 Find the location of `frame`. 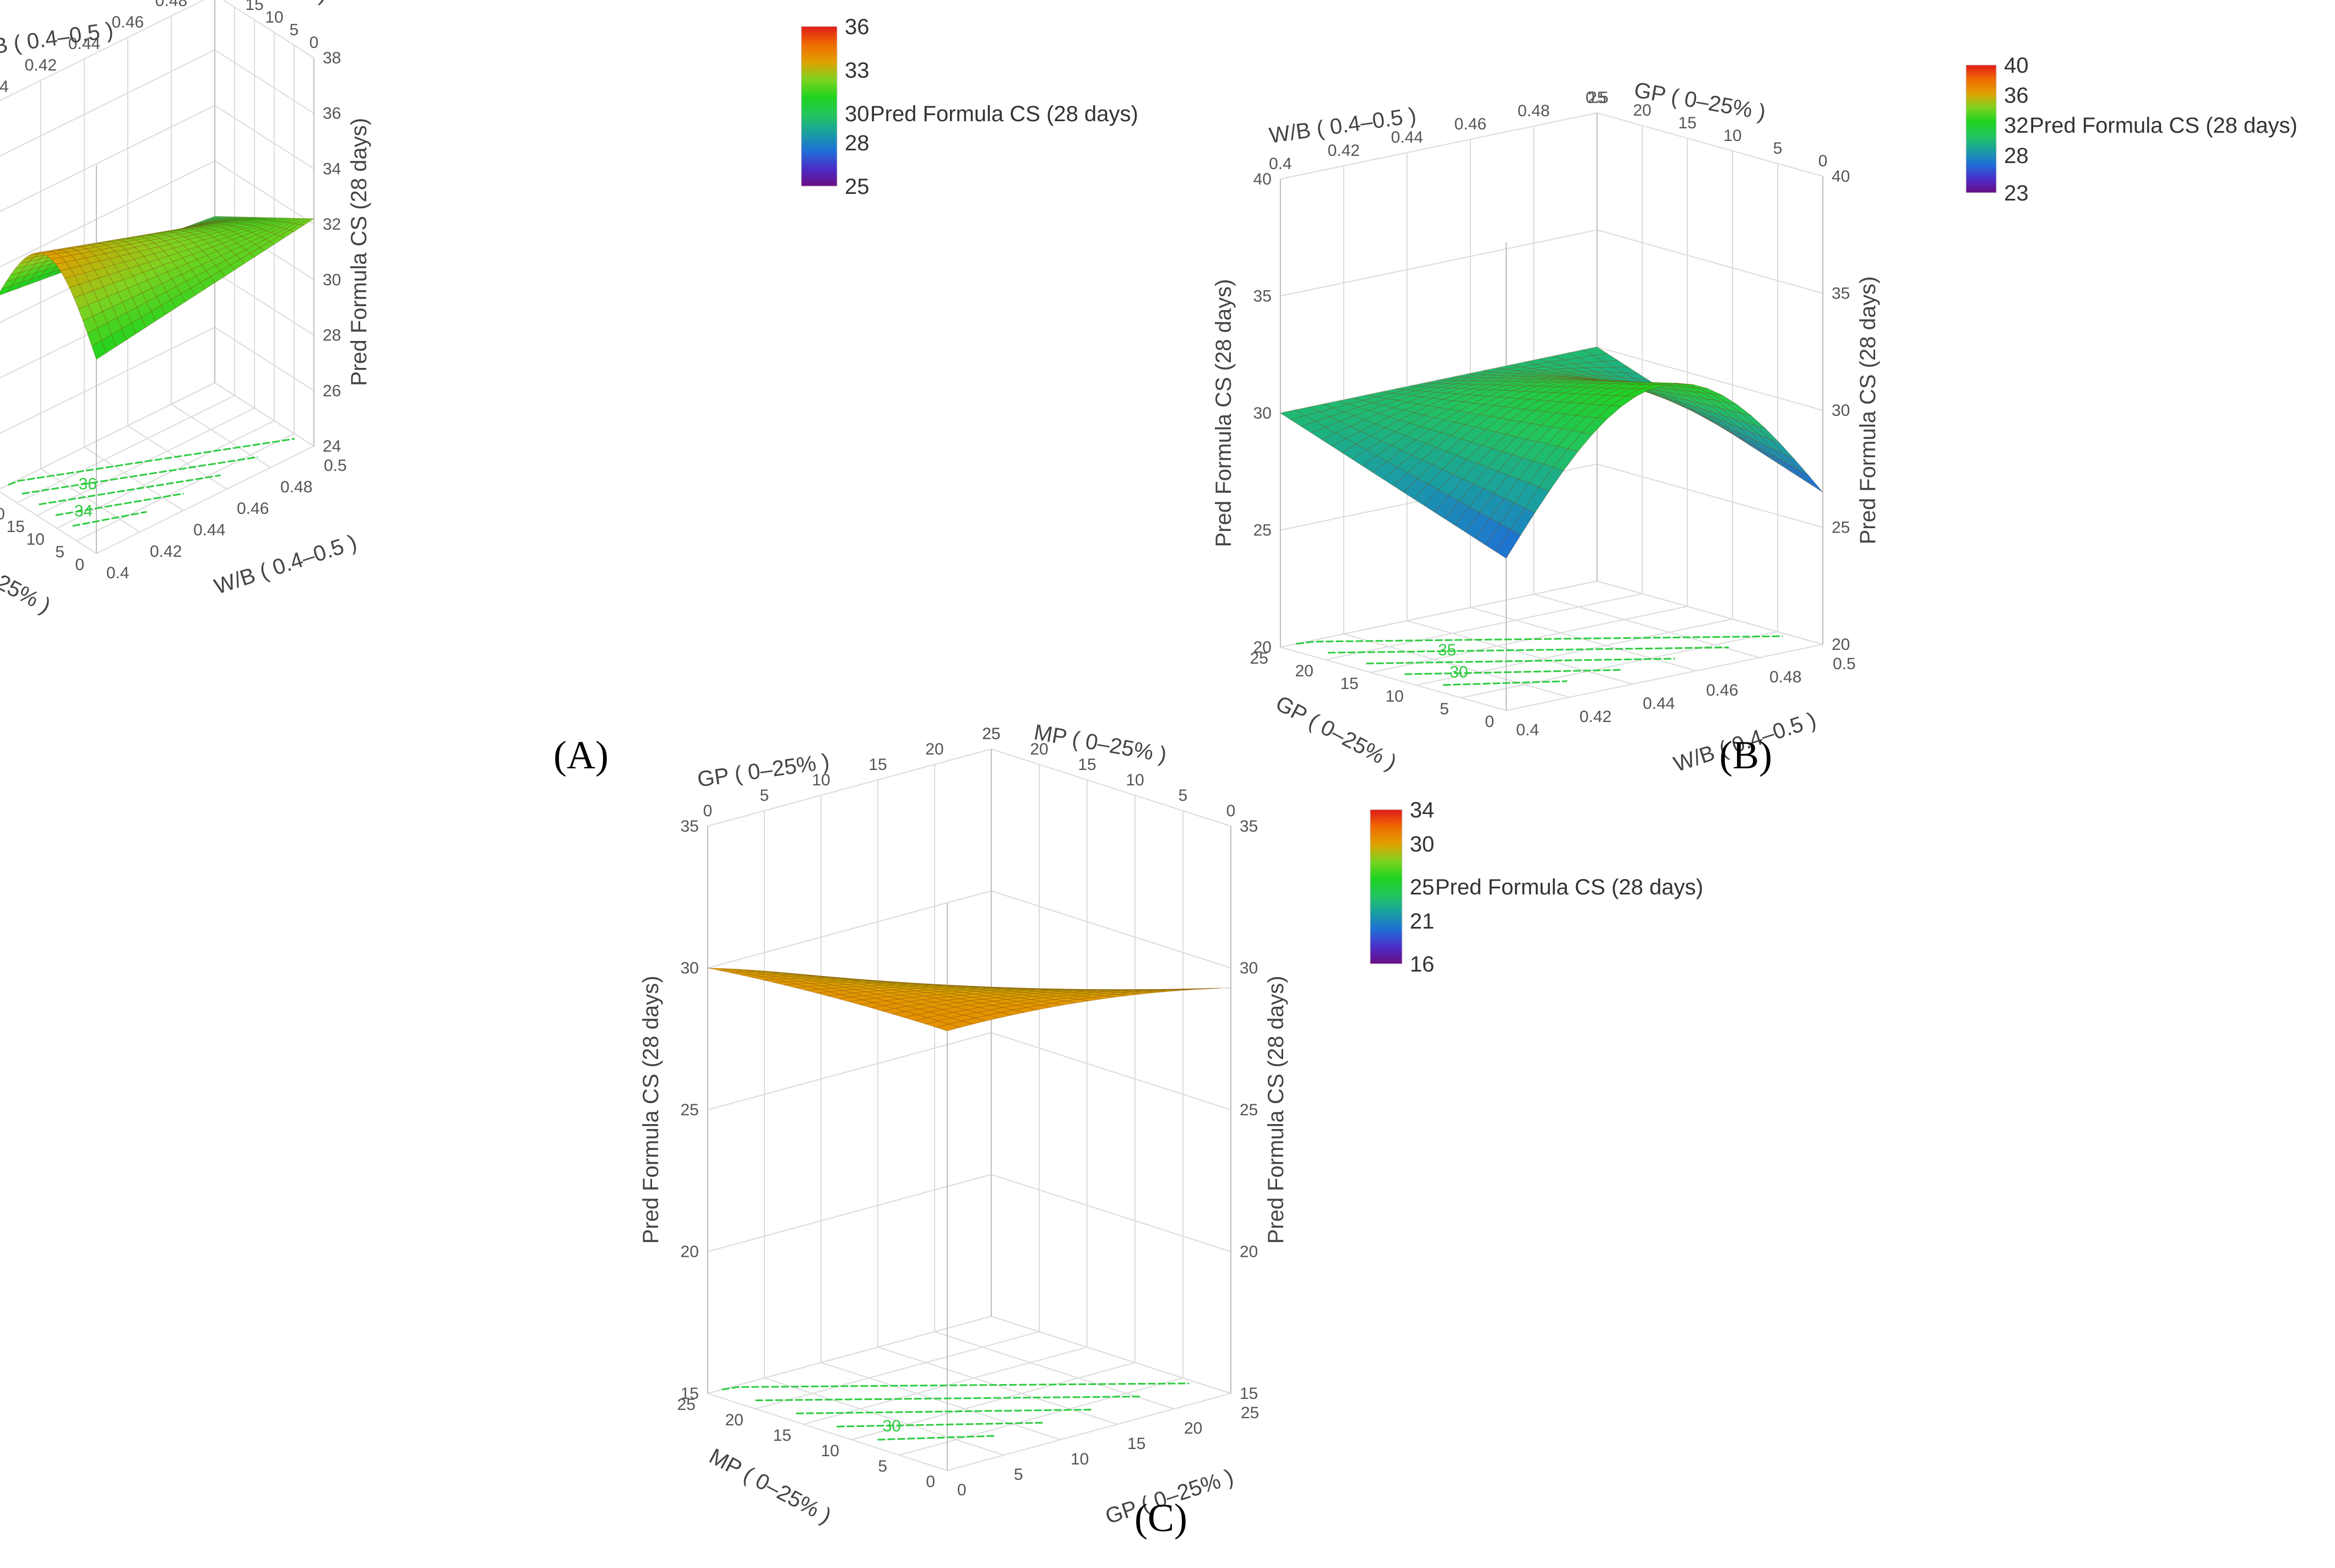

frame is located at coordinates (969, 1110).